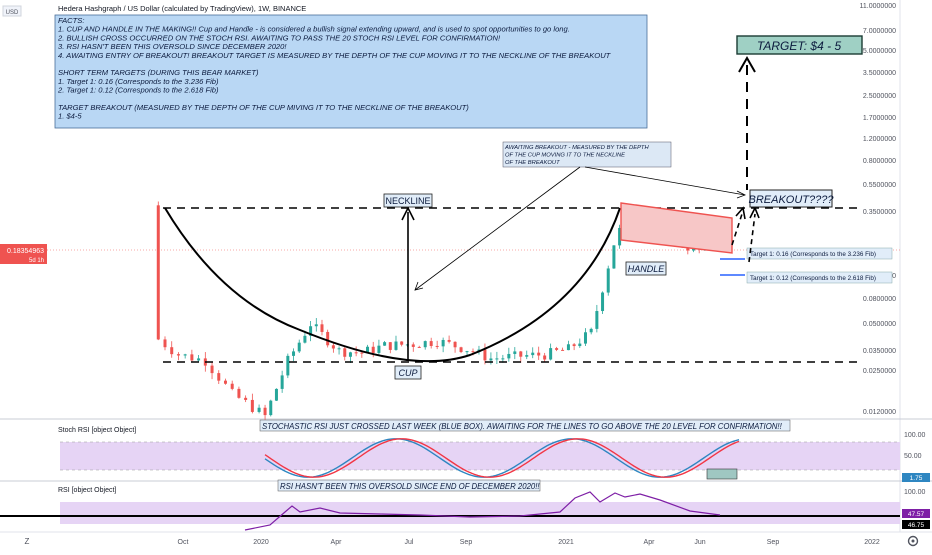 The image size is (932, 555). I want to click on price-tick: 5.0000000, so click(879, 51).